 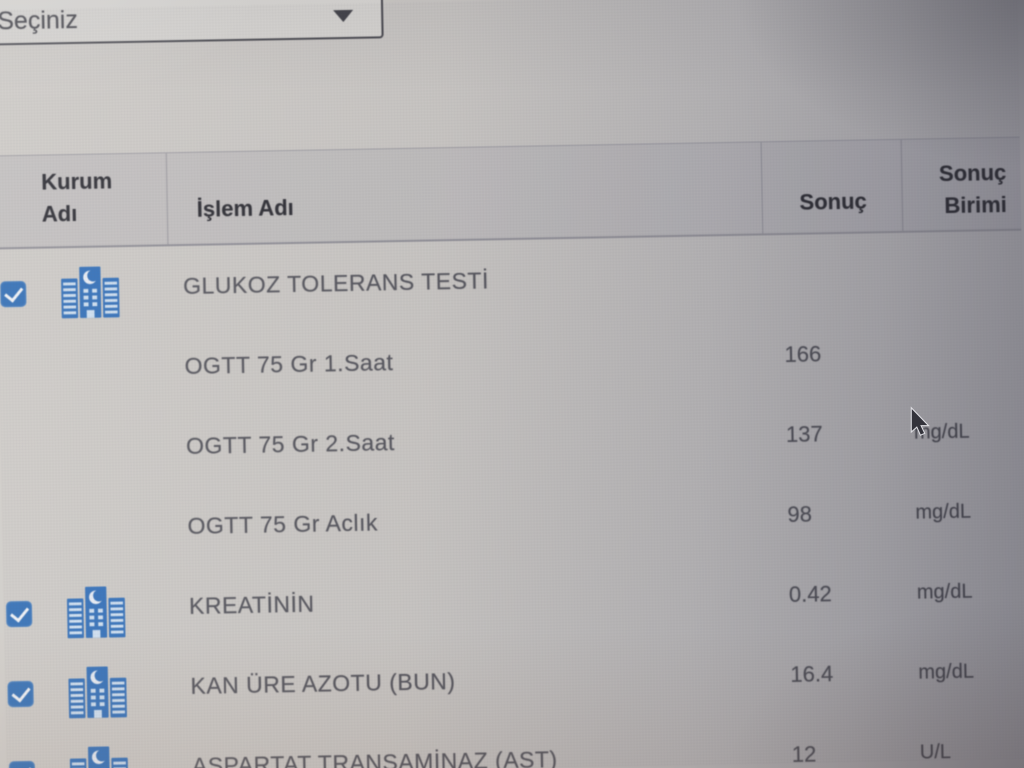 I want to click on islem-cell: KAN ÜRE AZOTU (BUN), so click(x=323, y=683).